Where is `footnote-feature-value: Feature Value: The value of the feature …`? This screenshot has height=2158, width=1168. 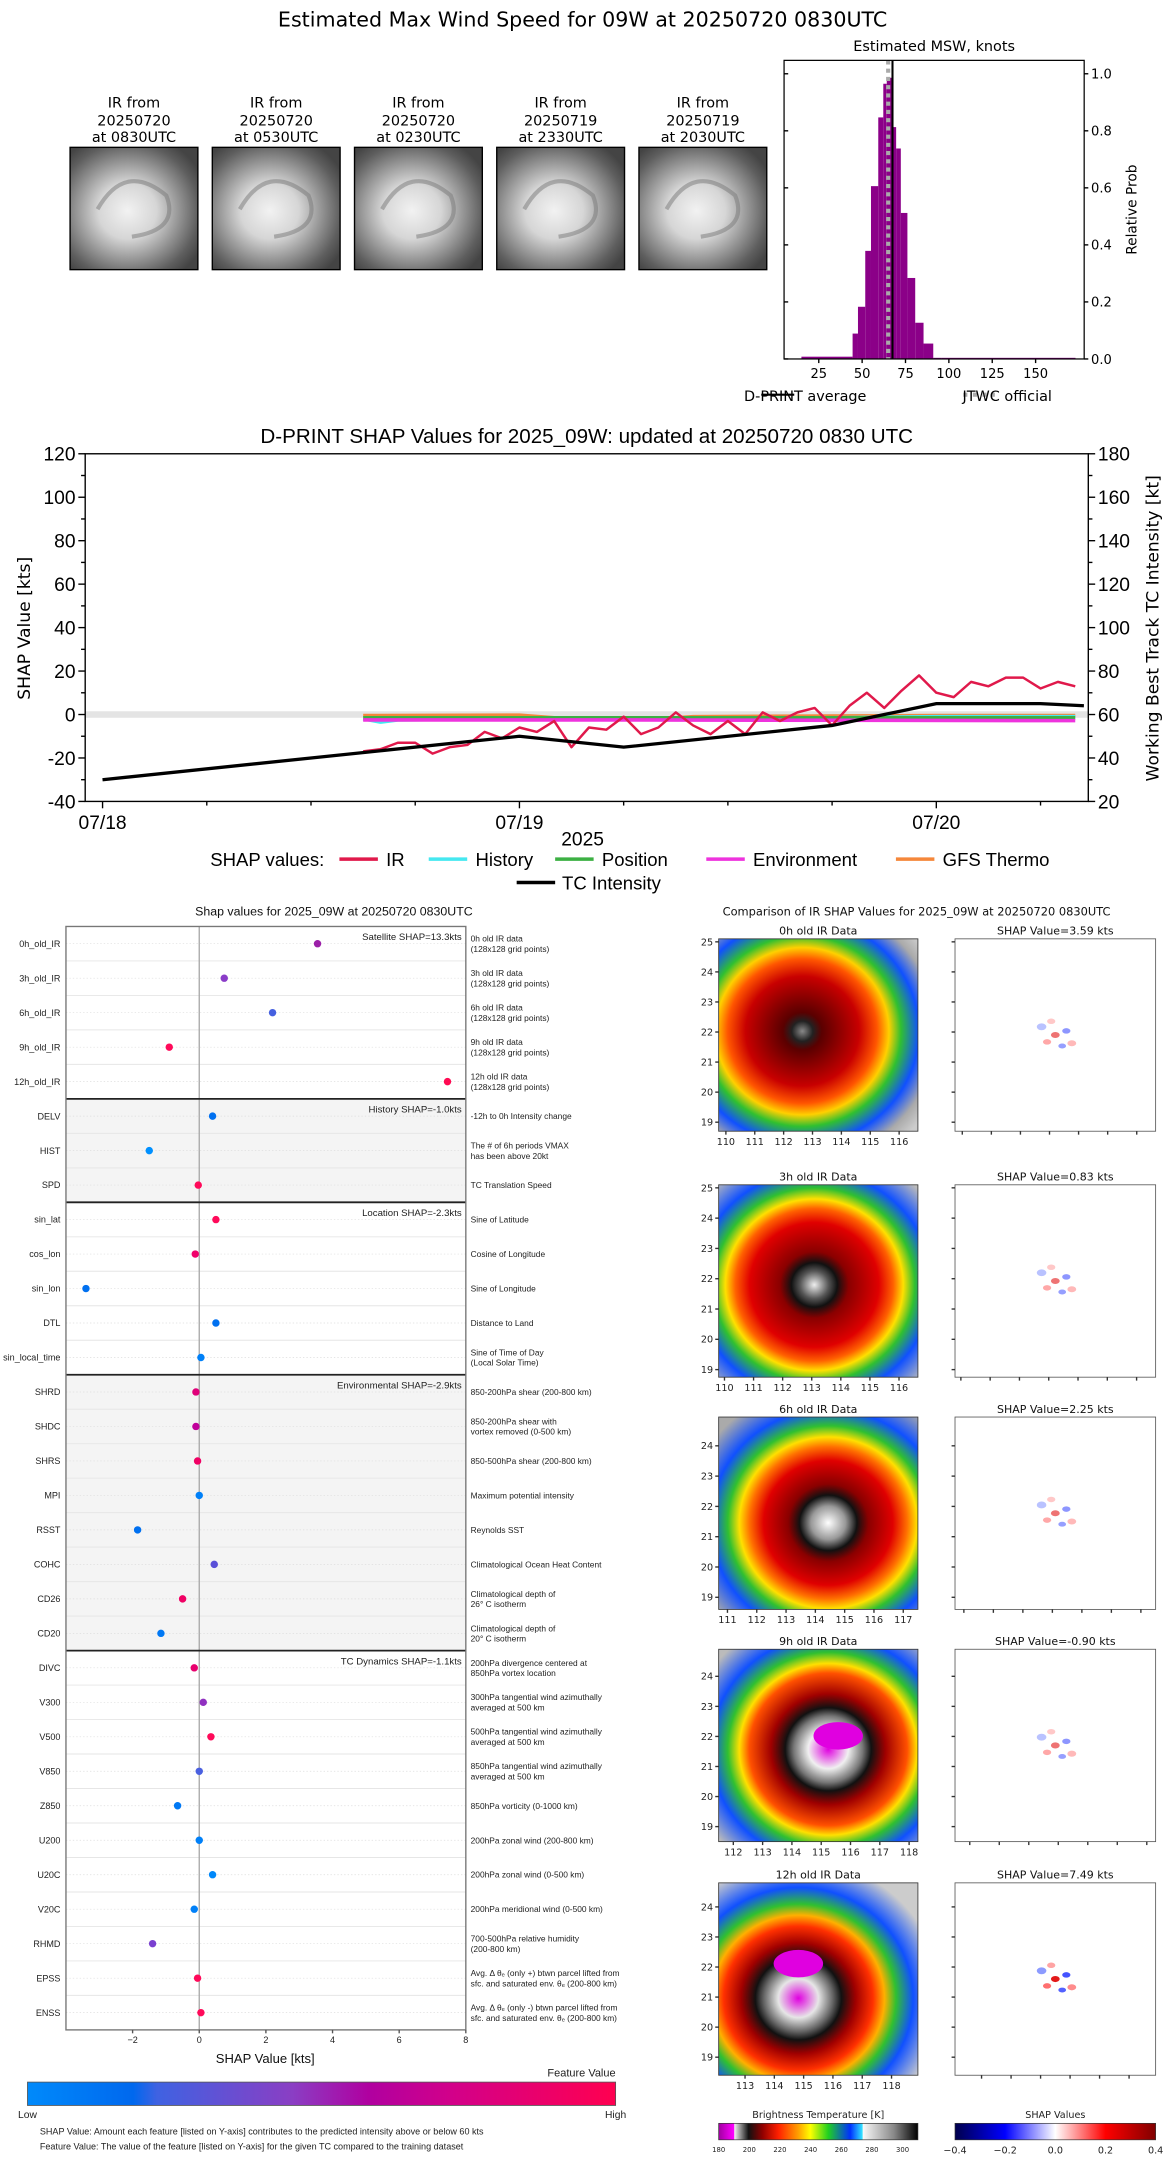
footnote-feature-value: Feature Value: The value of the feature … is located at coordinates (252, 2146).